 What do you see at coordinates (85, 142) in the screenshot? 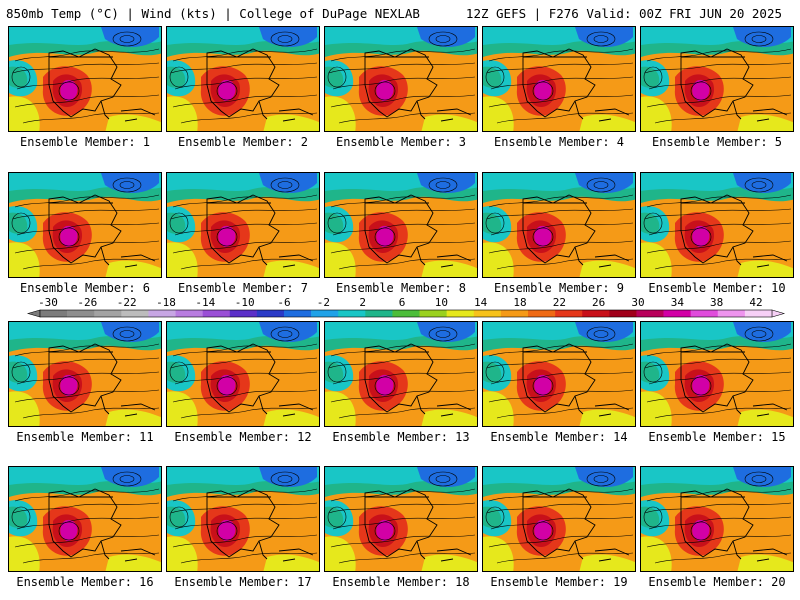
I see `ensemble-member-label: Ensemble Member: 1` at bounding box center [85, 142].